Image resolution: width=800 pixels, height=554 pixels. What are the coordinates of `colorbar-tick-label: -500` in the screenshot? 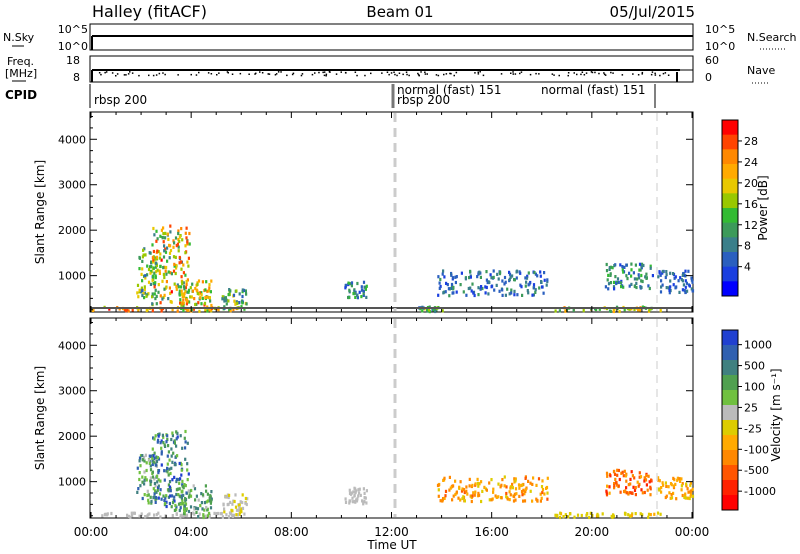 It's located at (756, 470).